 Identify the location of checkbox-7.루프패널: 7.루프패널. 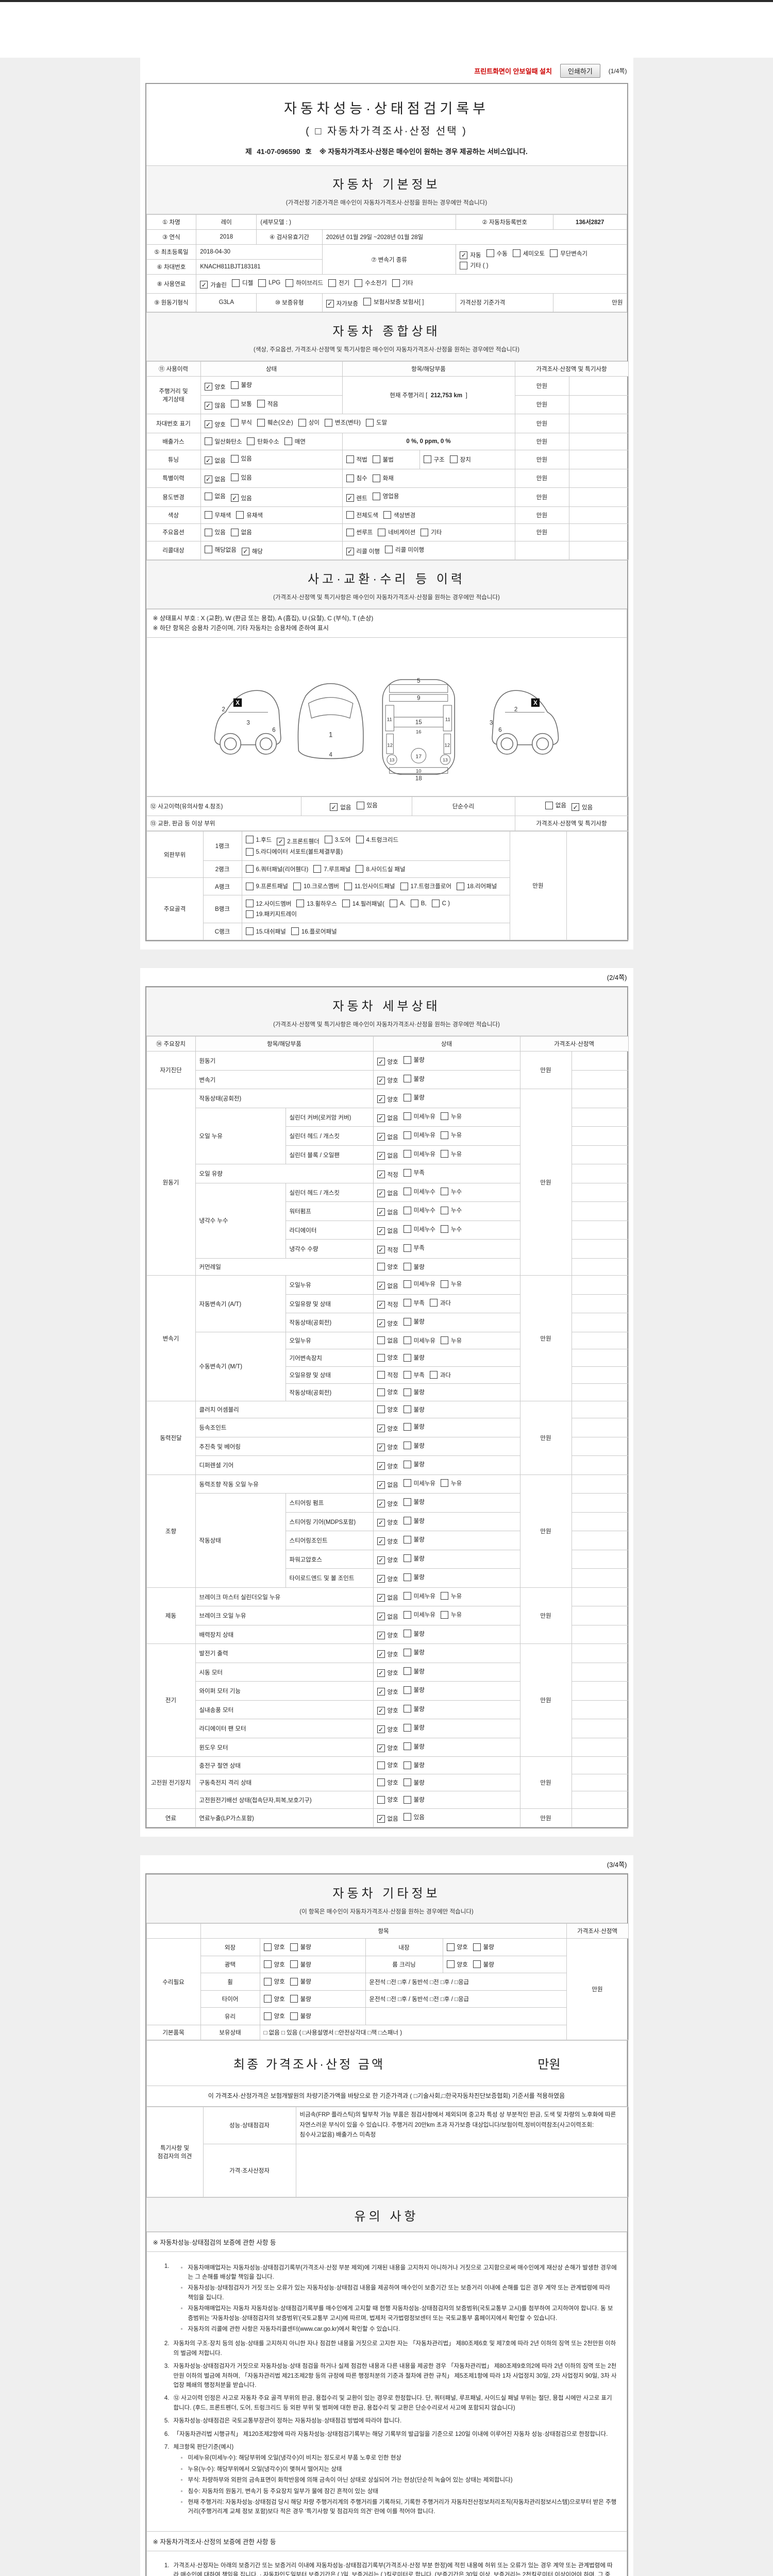
(331, 869).